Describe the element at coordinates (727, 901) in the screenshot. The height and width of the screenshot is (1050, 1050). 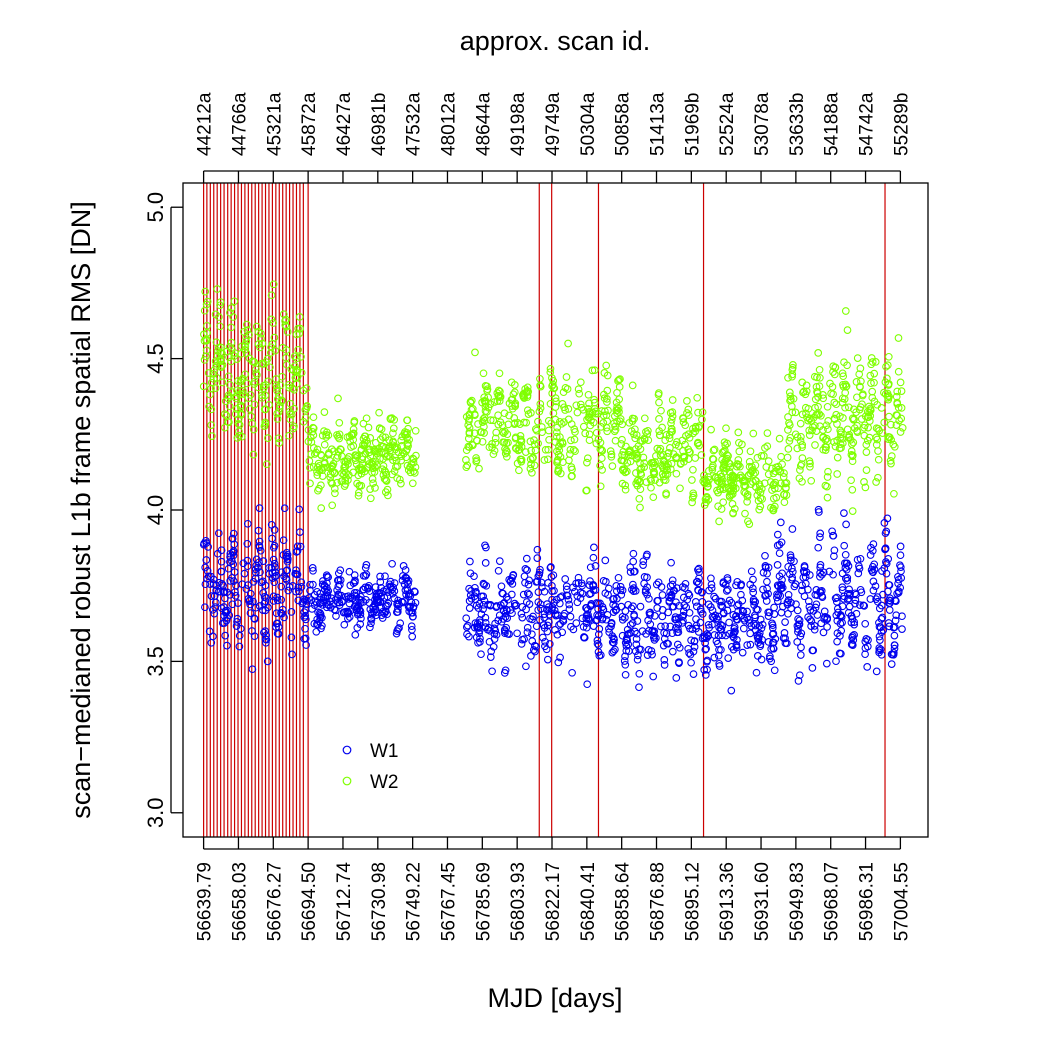
I see `x-tick-label: 56913.36` at that location.